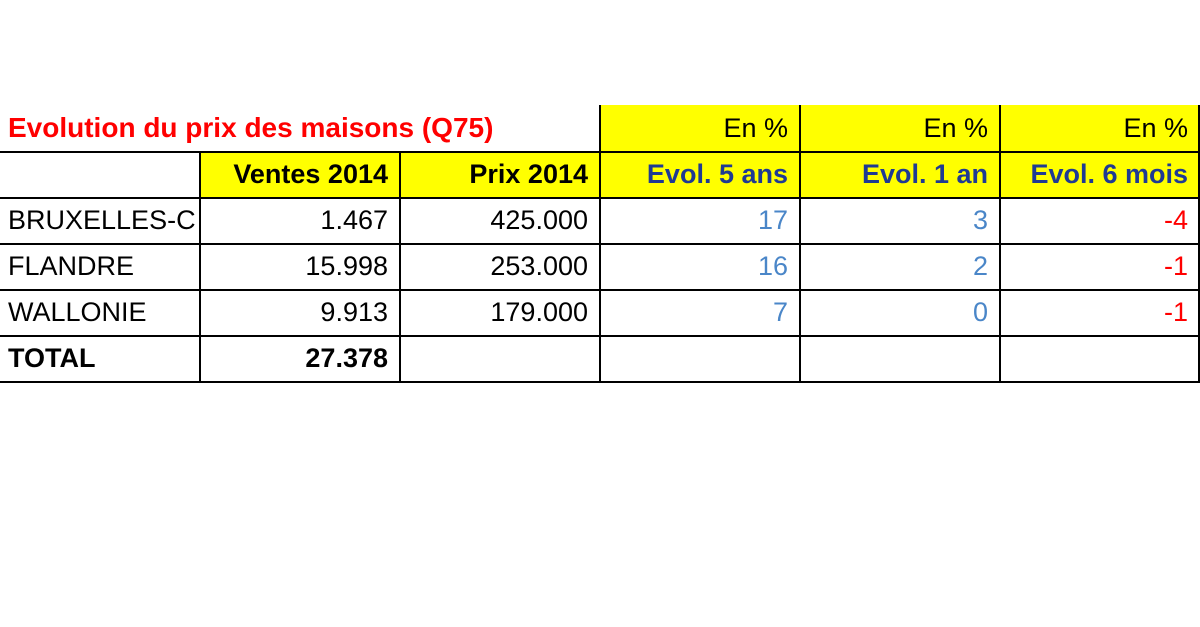  I want to click on unit-header-evol5: En %, so click(700, 128).